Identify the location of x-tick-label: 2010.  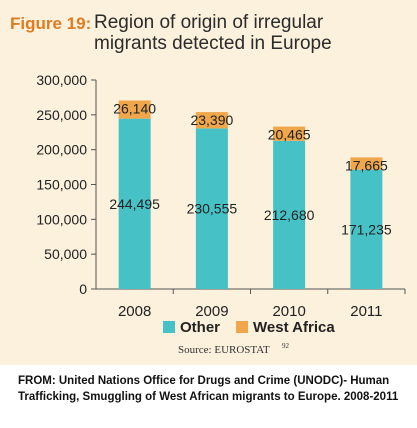
(288, 311).